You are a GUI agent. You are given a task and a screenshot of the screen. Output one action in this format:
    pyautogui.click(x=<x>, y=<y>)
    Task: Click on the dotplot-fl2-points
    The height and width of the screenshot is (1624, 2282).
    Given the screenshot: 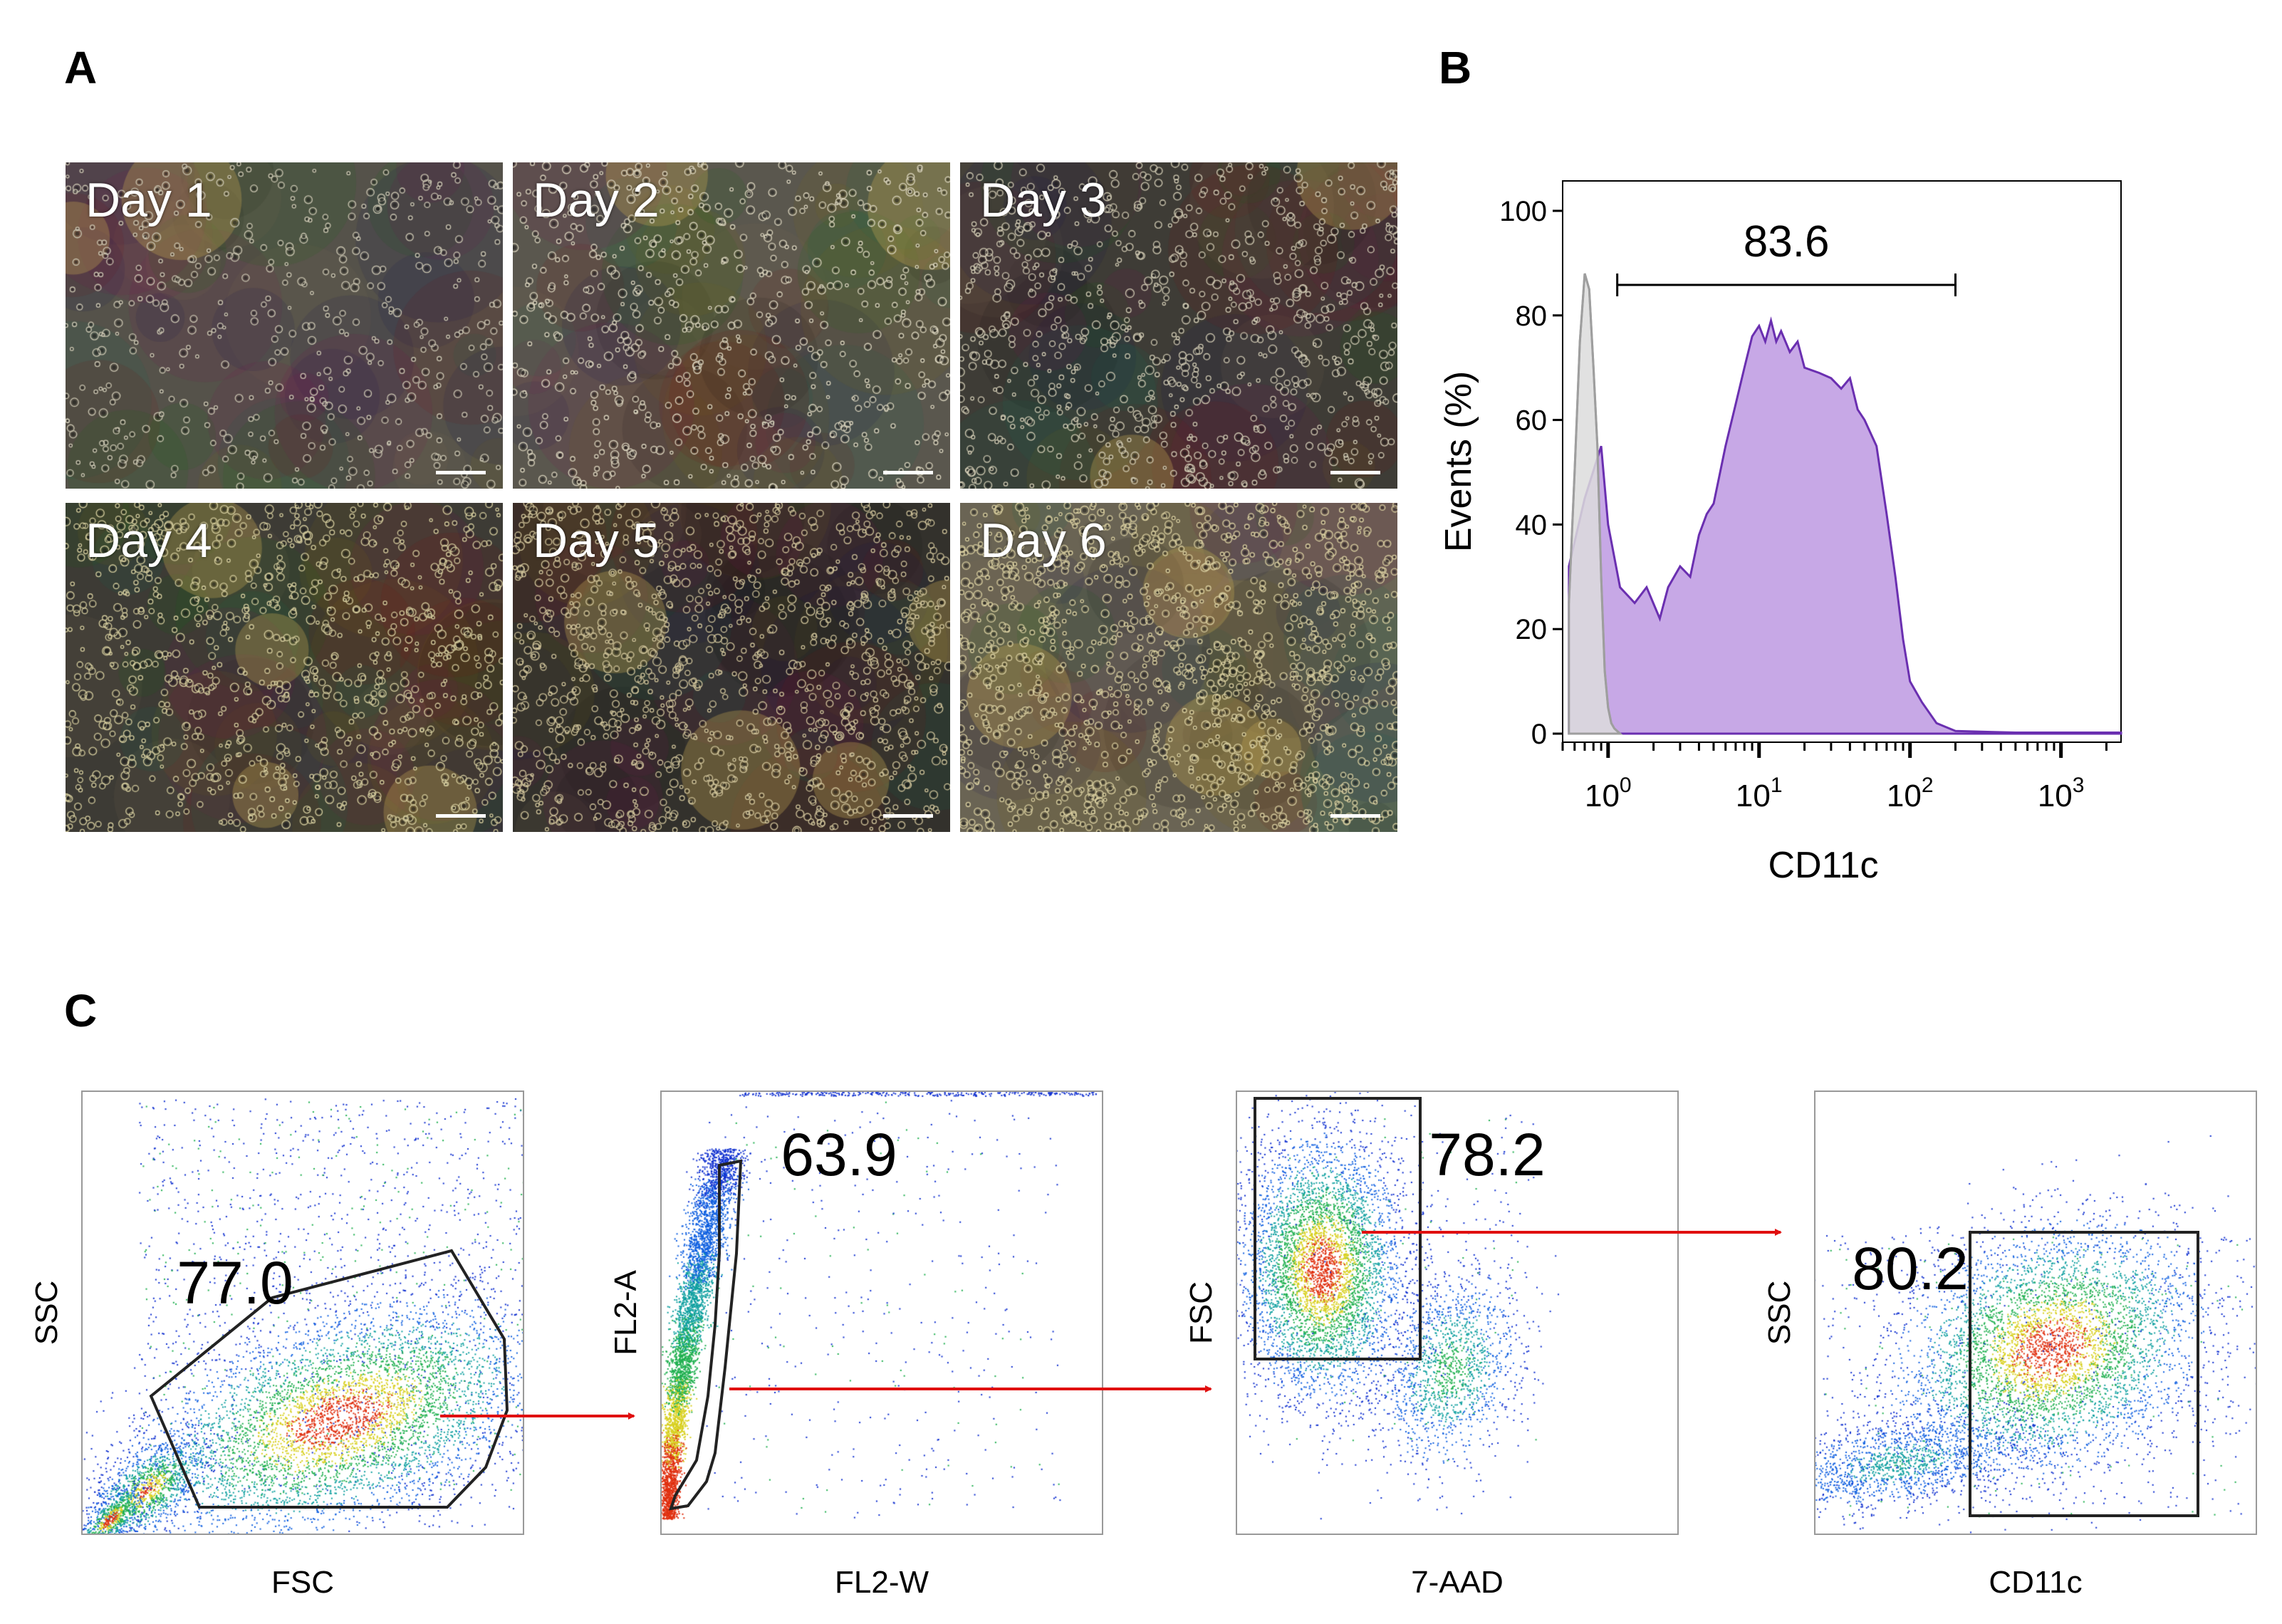 What is the action you would take?
    pyautogui.click(x=882, y=1312)
    